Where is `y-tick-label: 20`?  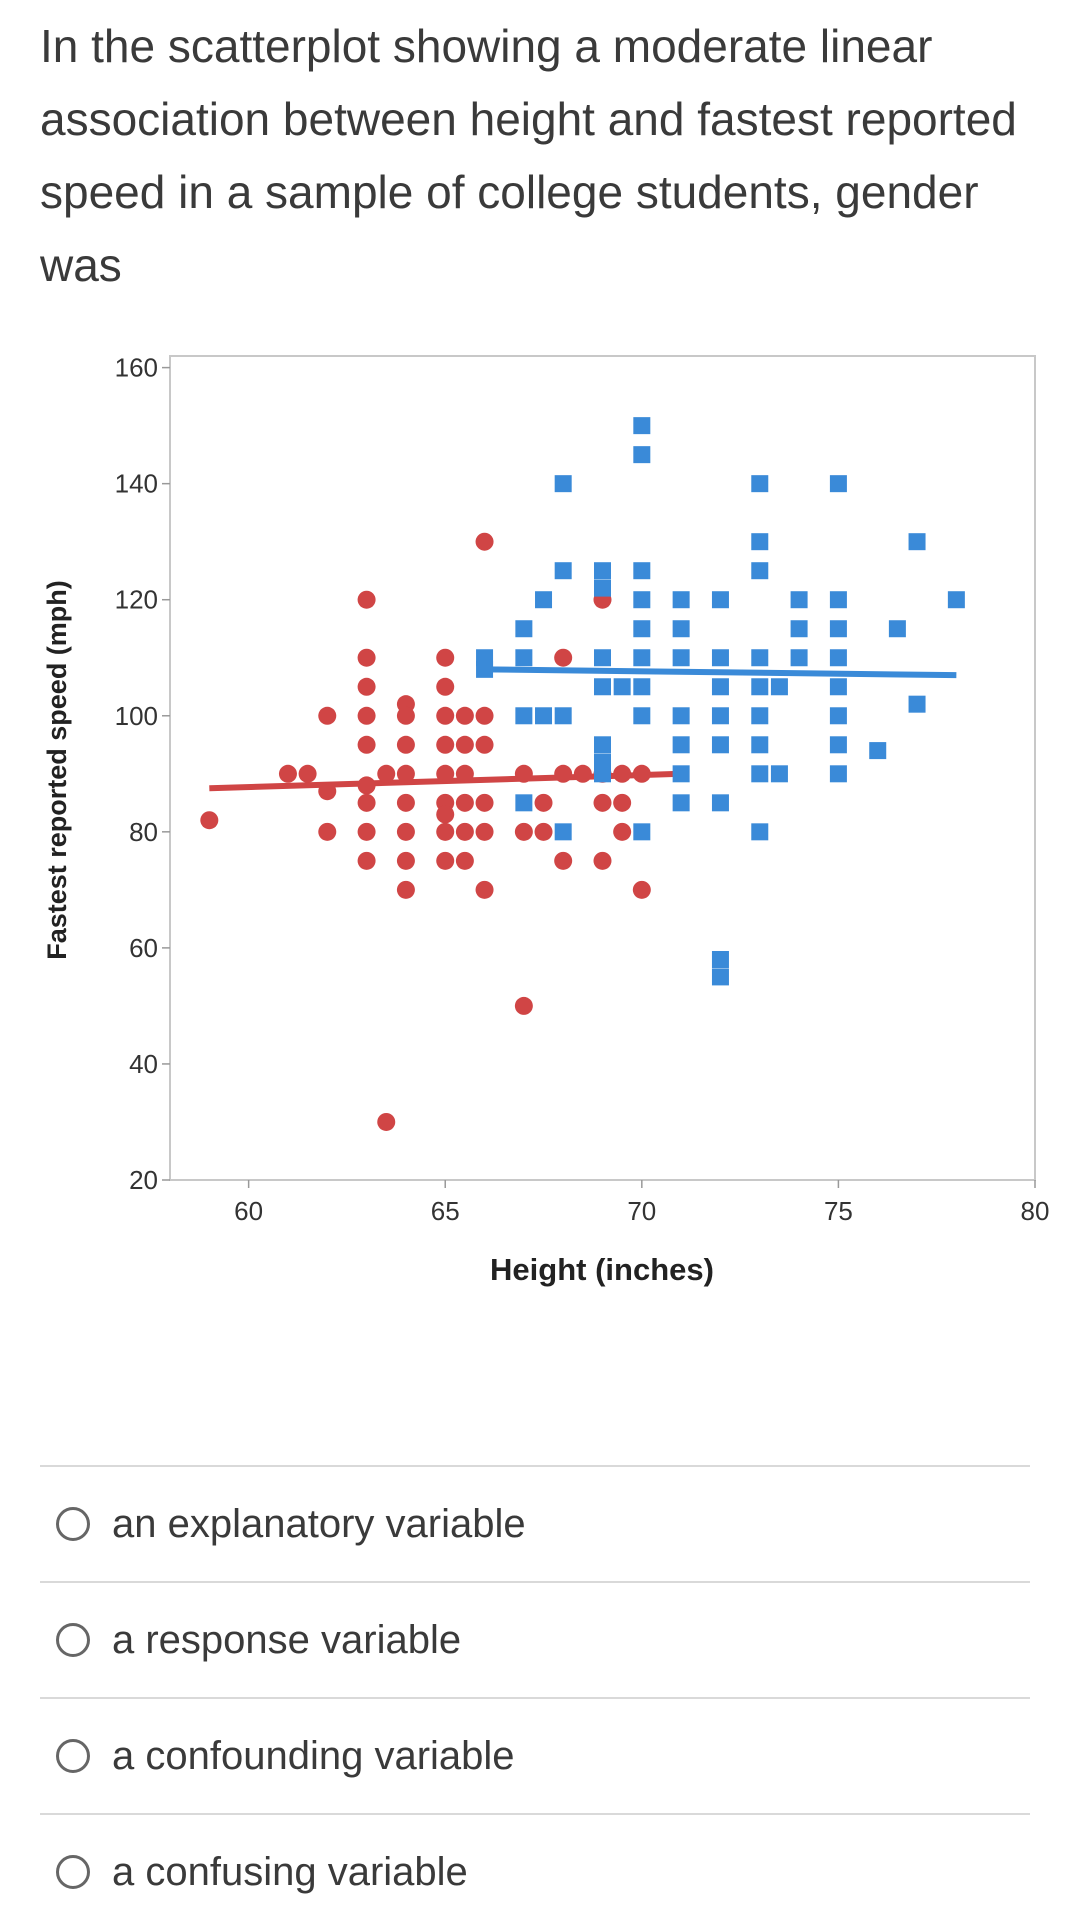
y-tick-label: 20 is located at coordinates (143, 1180).